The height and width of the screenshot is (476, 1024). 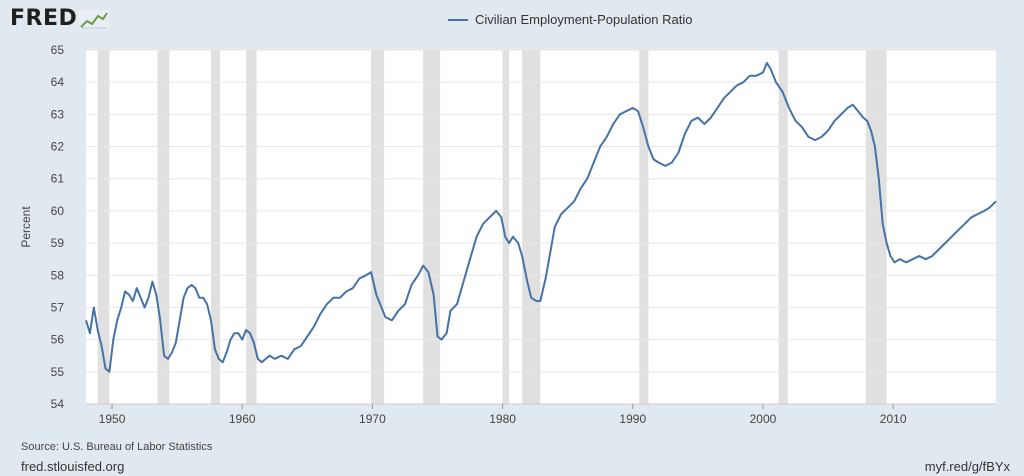 I want to click on y-tick-label: 54, so click(x=58, y=404).